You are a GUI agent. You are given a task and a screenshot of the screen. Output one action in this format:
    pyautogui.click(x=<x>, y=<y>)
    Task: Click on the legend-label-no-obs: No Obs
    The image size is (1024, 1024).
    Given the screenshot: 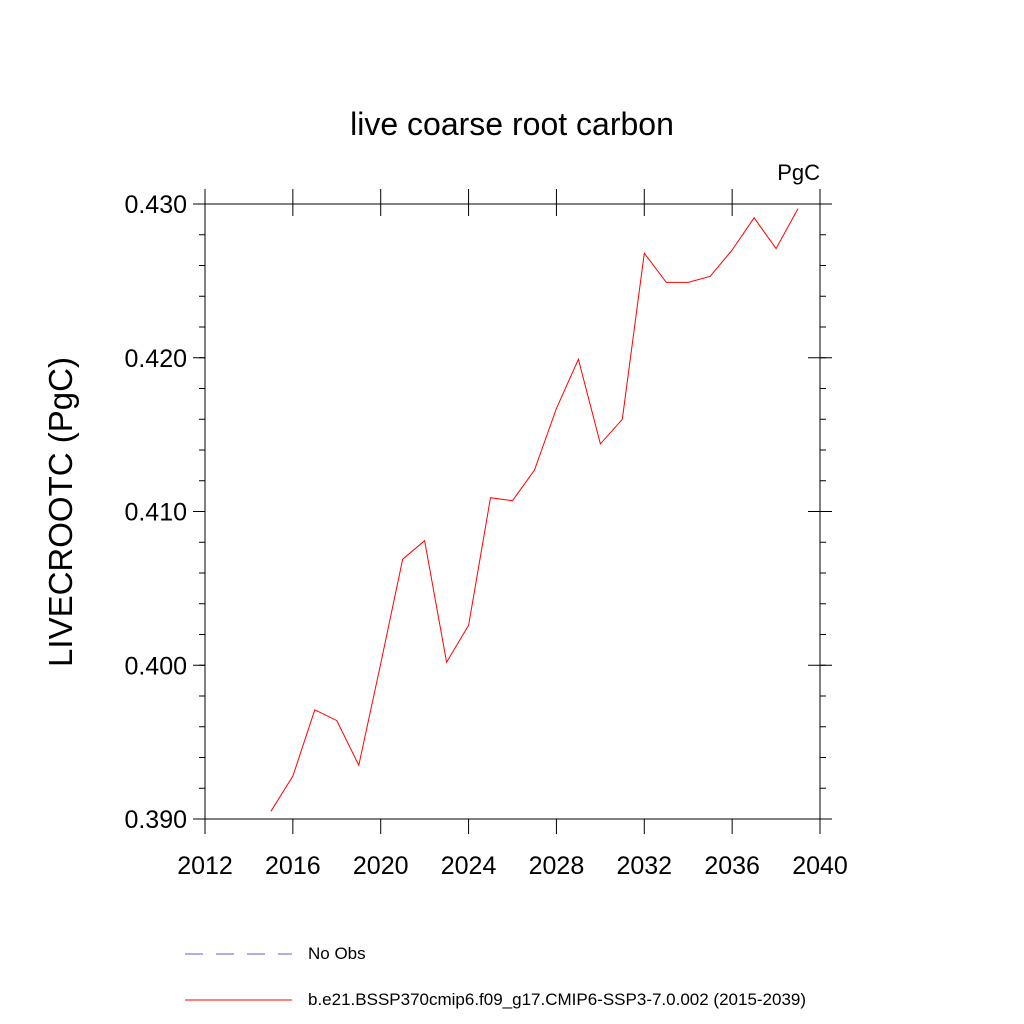 What is the action you would take?
    pyautogui.click(x=337, y=953)
    